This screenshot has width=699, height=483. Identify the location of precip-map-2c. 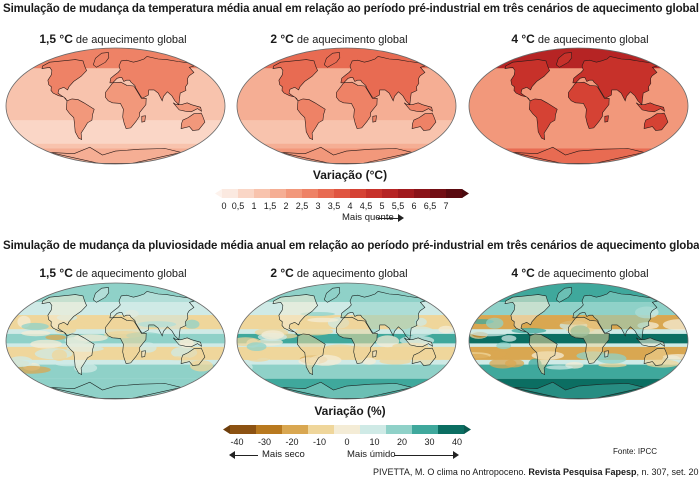
(346, 341).